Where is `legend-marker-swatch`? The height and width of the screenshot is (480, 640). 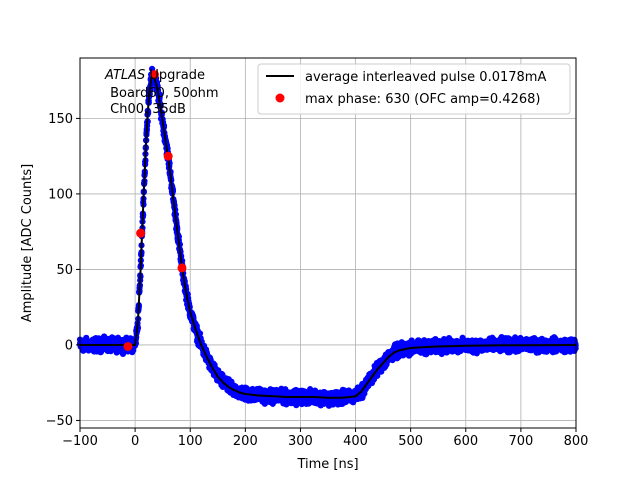
legend-marker-swatch is located at coordinates (280, 98).